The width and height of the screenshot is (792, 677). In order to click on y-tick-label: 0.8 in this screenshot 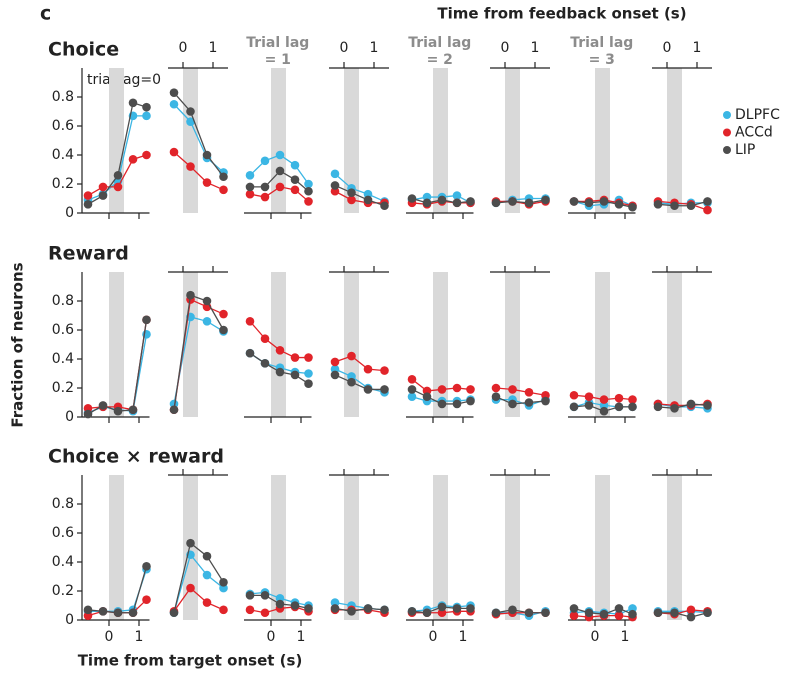, I will do `click(63, 97)`.